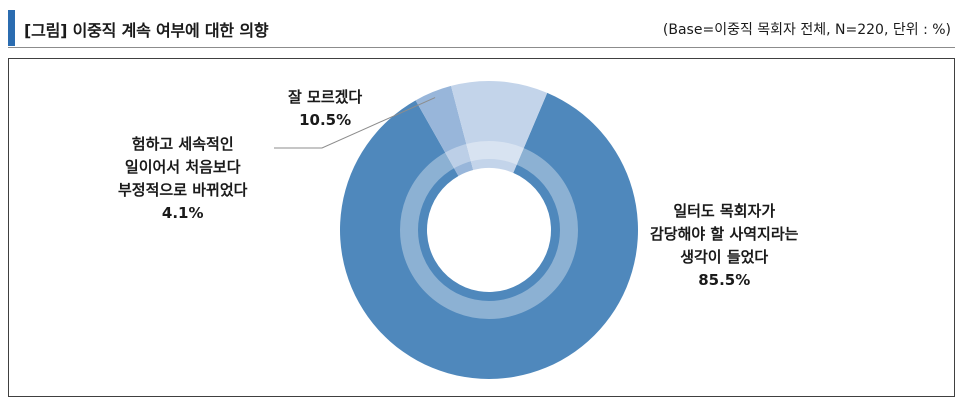 This screenshot has height=407, width=963. What do you see at coordinates (499, 127) in the screenshot?
I see `slice-dont-know` at bounding box center [499, 127].